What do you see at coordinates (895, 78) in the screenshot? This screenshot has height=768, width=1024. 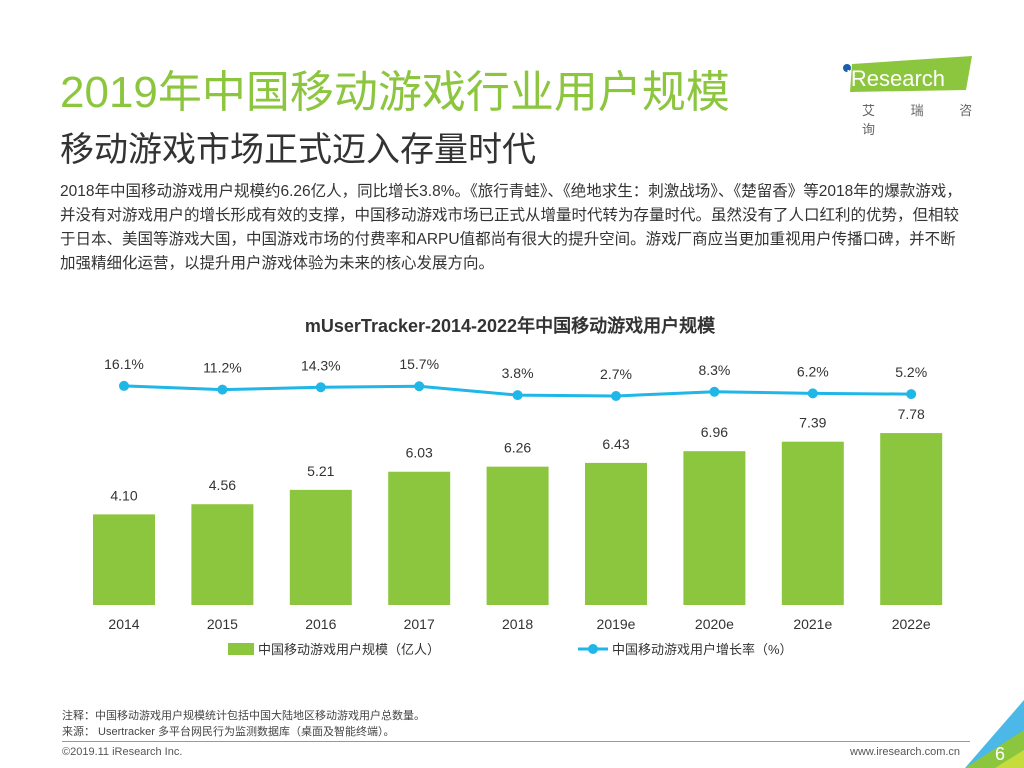 I see `svg-text: iResearch` at bounding box center [895, 78].